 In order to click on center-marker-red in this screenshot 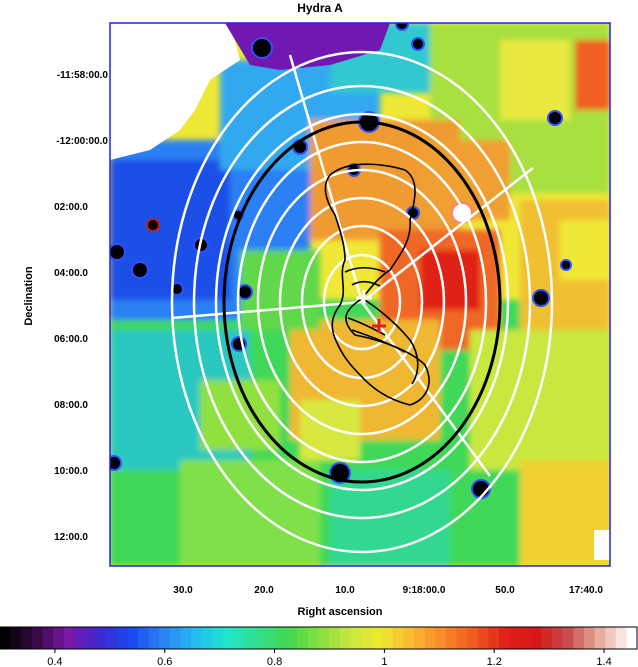, I will do `click(379, 326)`.